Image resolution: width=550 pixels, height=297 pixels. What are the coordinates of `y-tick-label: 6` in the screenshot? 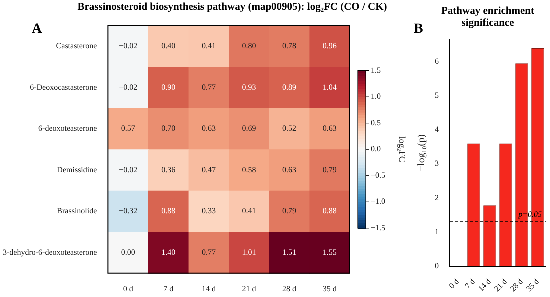 It's located at (437, 61).